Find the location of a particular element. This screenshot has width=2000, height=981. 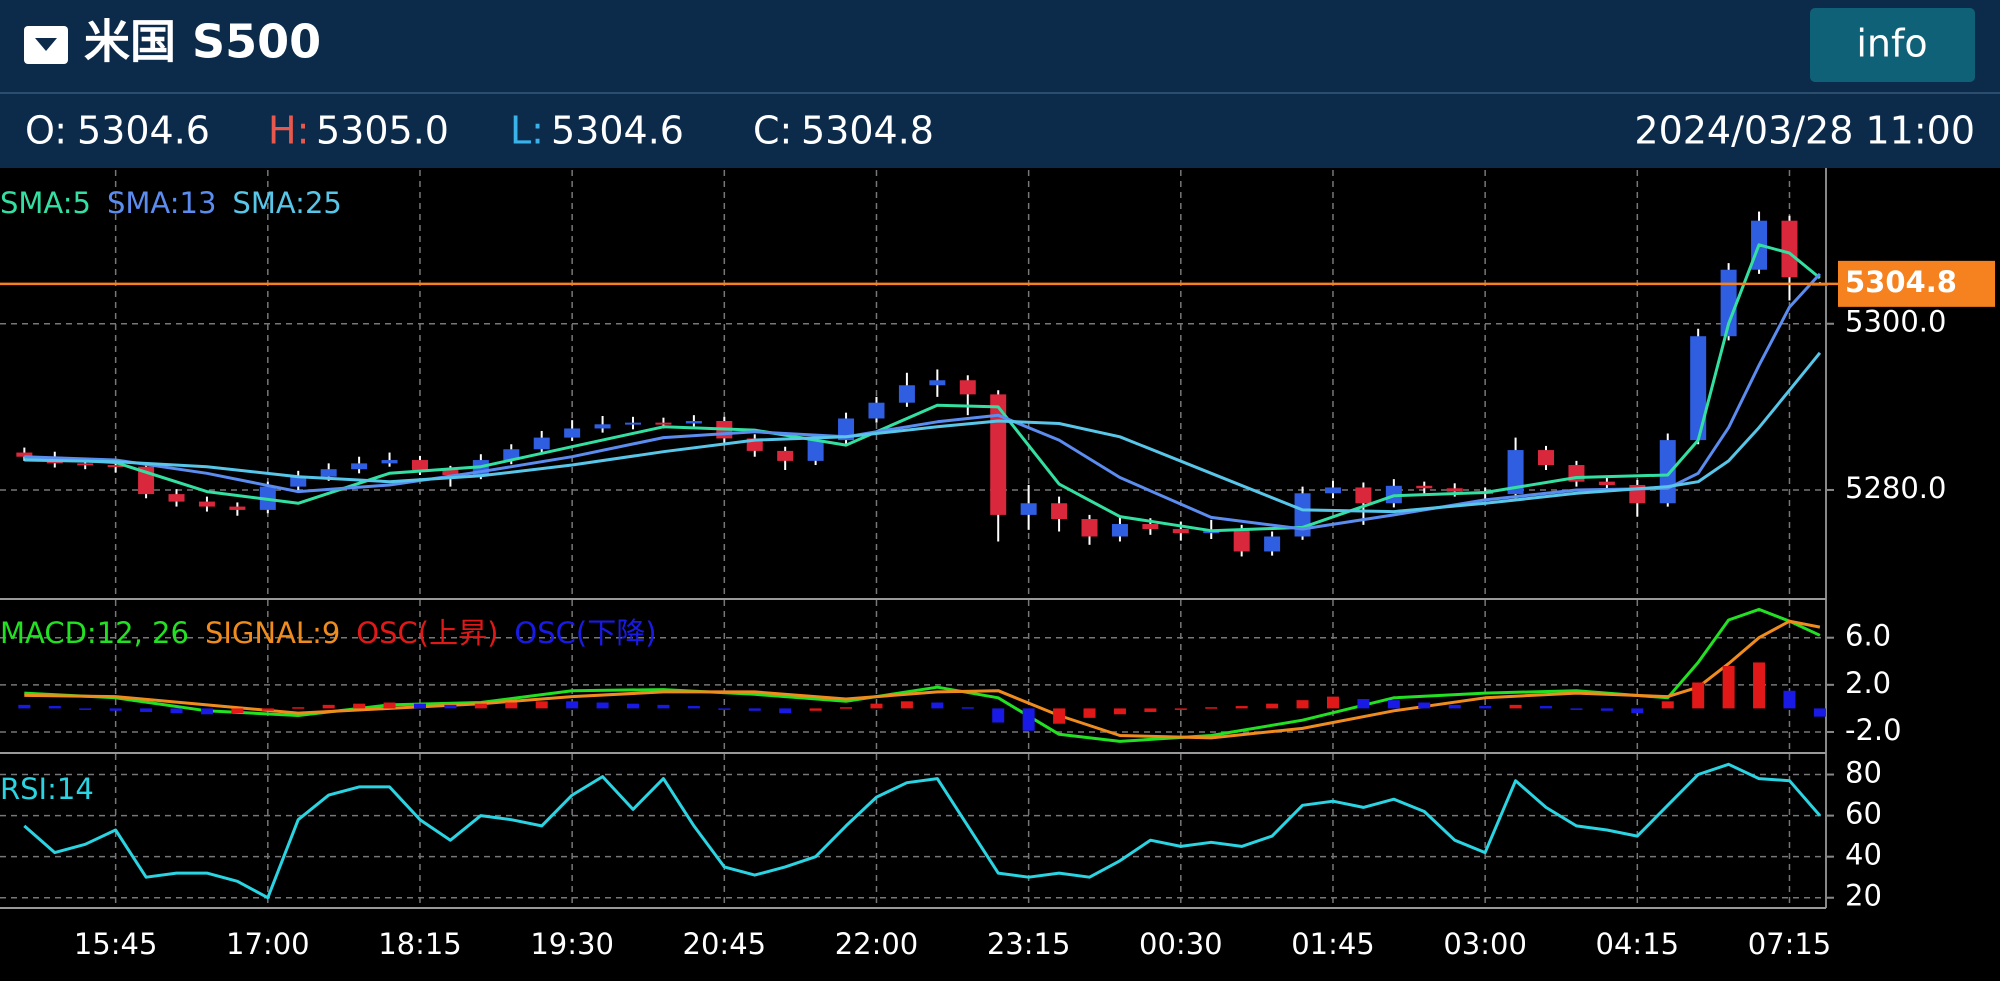

x-tick-label: 19:30 is located at coordinates (572, 944).